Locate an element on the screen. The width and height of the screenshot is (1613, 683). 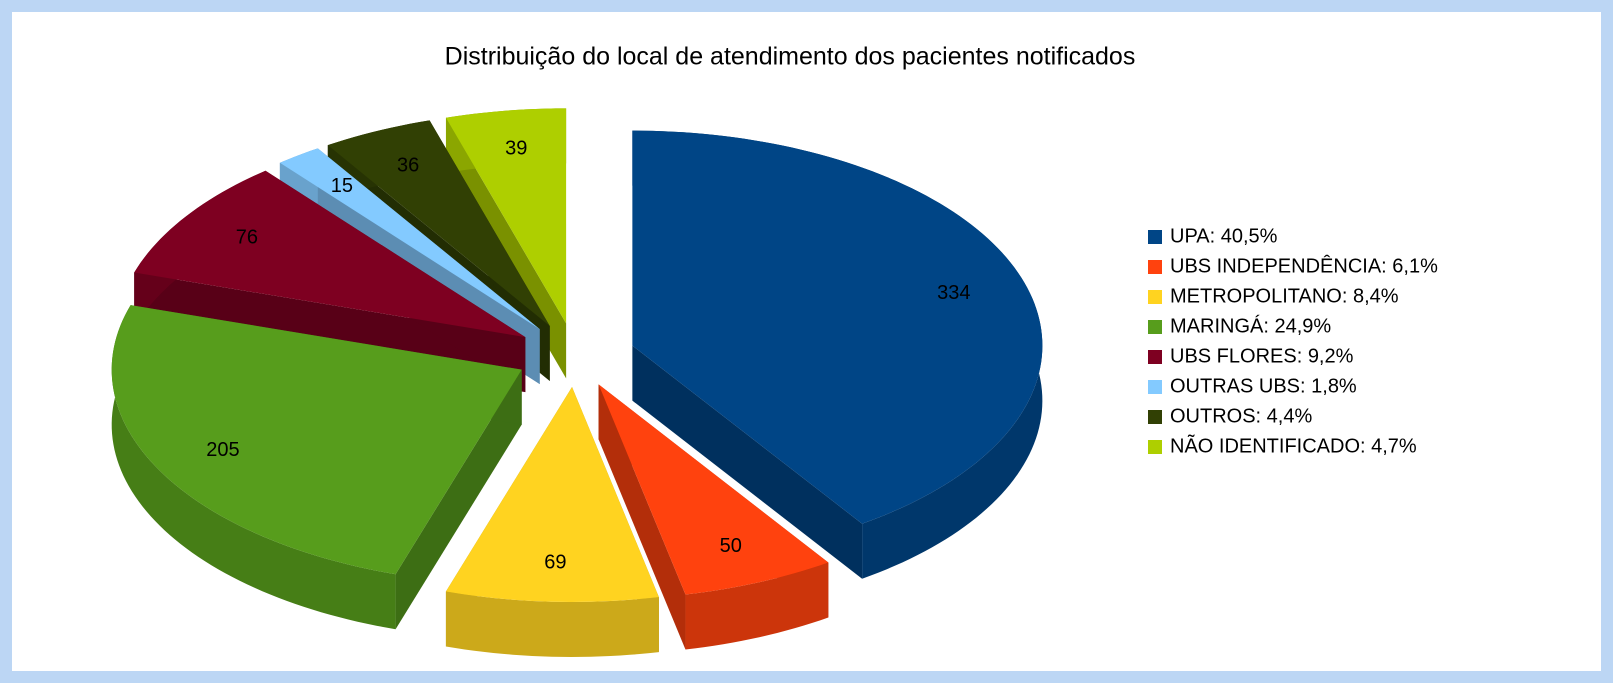
data-label: 205 is located at coordinates (222, 450).